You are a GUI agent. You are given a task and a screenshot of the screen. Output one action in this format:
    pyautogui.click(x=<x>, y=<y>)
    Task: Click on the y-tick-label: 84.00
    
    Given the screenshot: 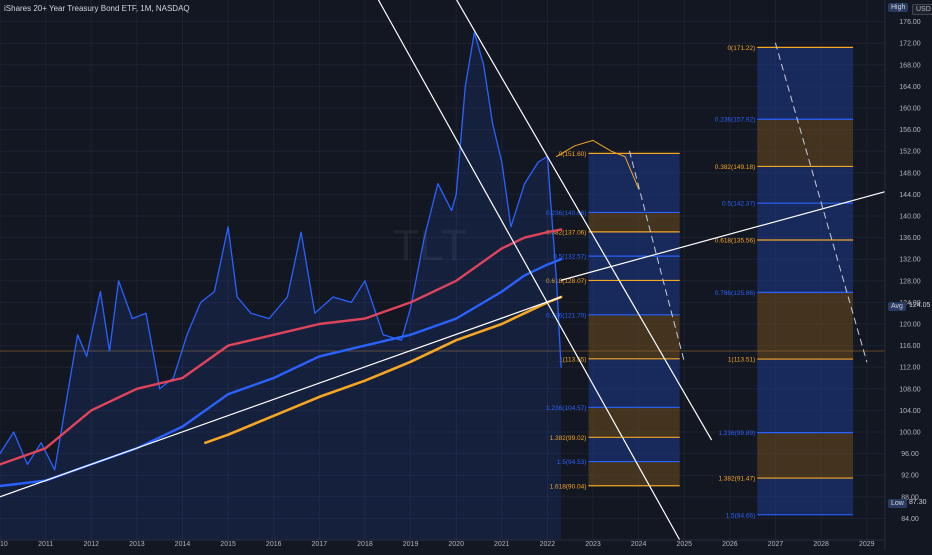 What is the action you would take?
    pyautogui.click(x=910, y=519)
    